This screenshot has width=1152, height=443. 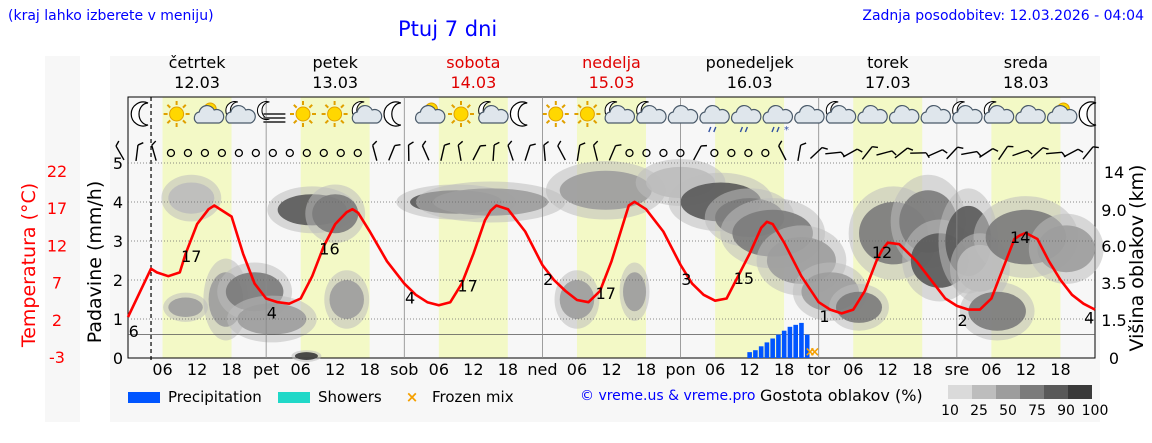 I want to click on density-swatch, so click(x=960, y=392).